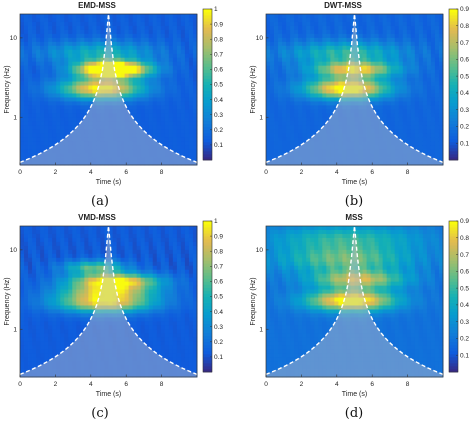 Image resolution: width=474 pixels, height=427 pixels. Describe the element at coordinates (354, 201) in the screenshot. I see `panel-caption: (b)` at that location.